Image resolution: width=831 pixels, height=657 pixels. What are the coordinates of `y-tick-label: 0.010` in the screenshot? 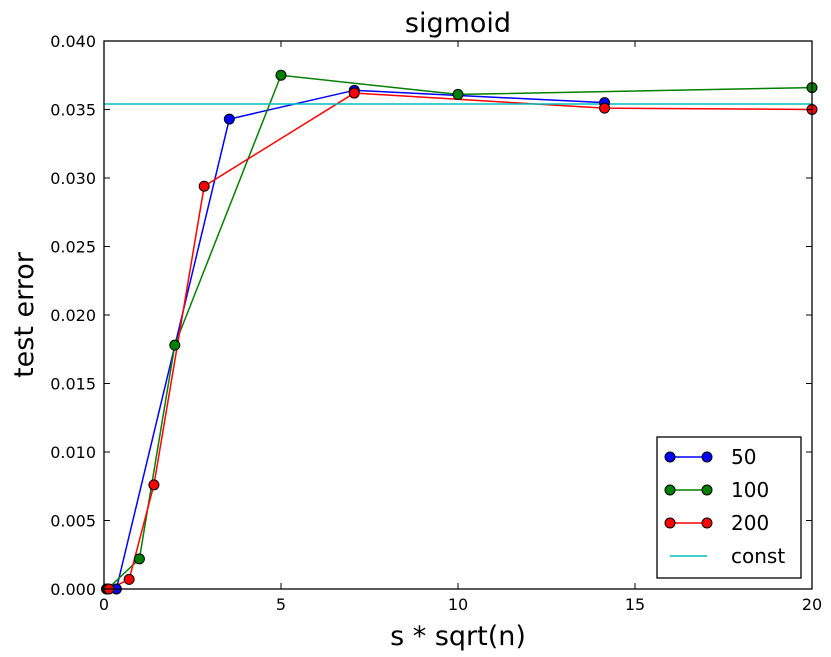 It's located at (73, 452).